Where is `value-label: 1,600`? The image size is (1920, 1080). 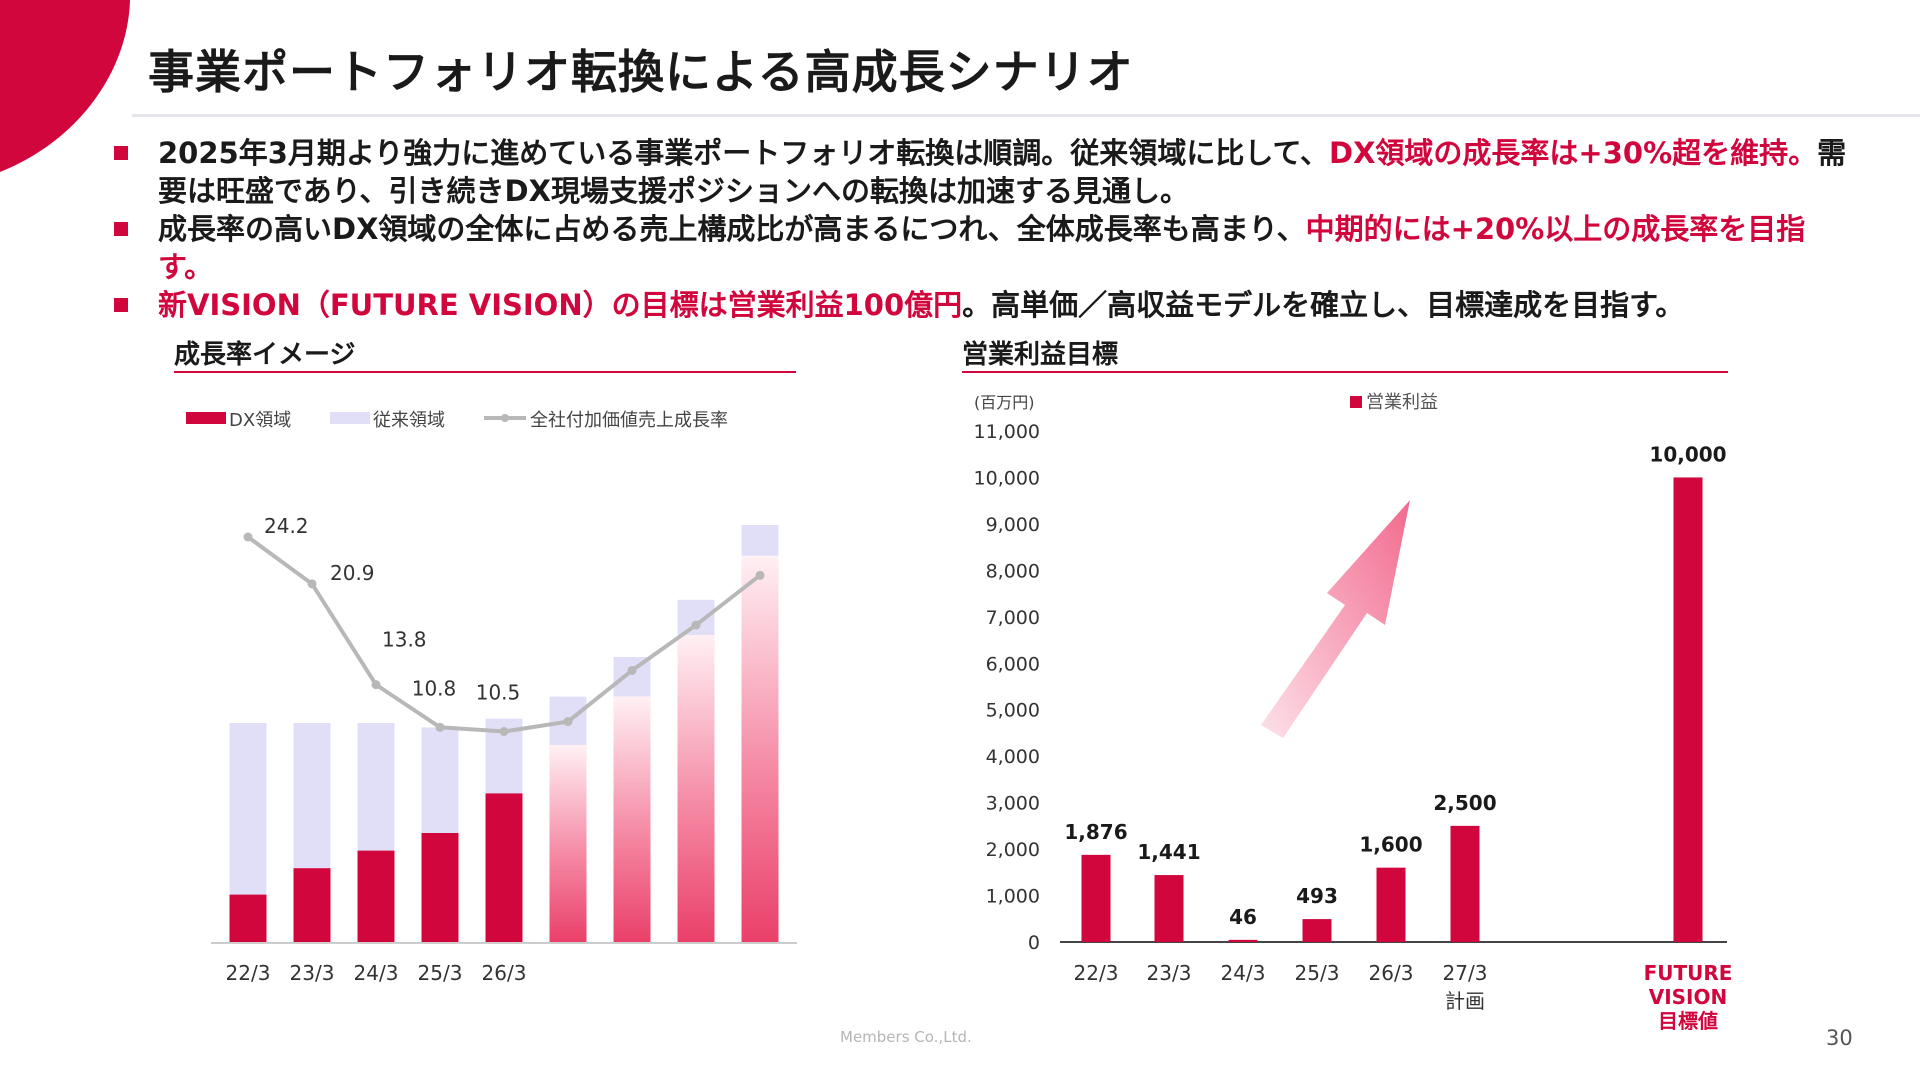
value-label: 1,600 is located at coordinates (1390, 845).